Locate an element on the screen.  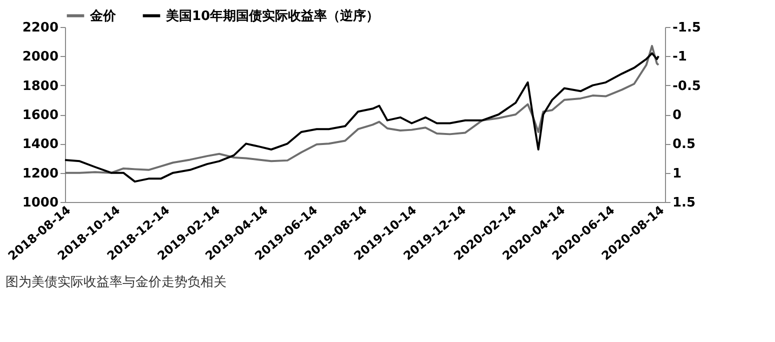
y-tick-label: 2200 is located at coordinates (40, 28).